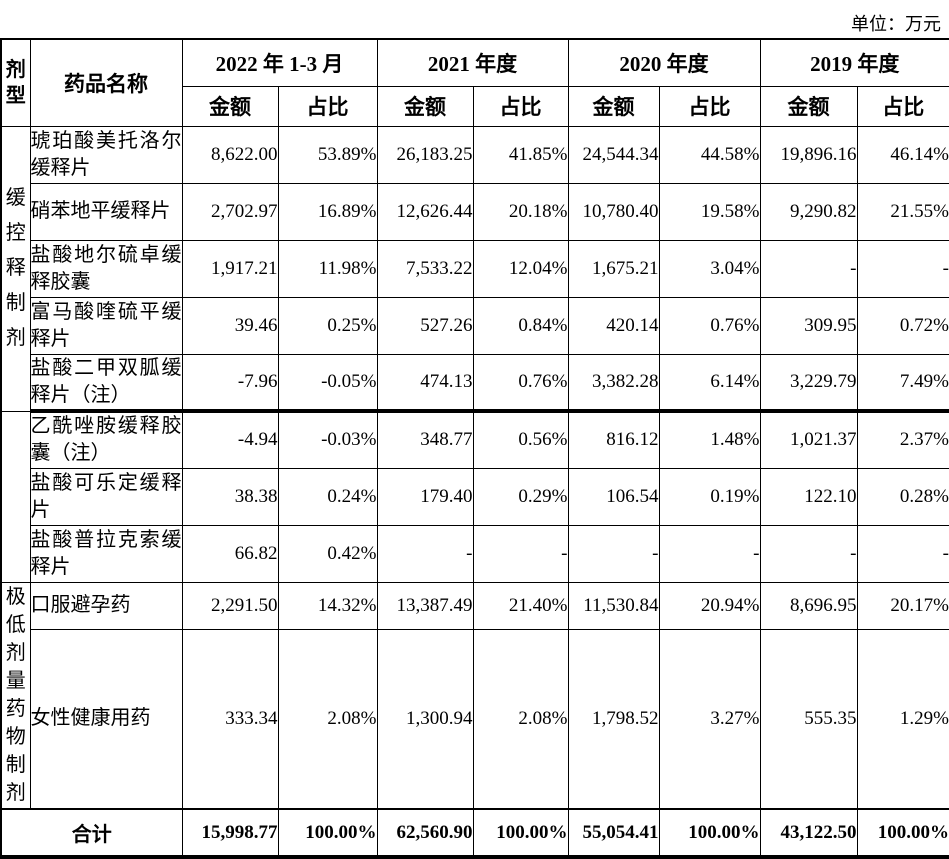 The width and height of the screenshot is (949, 859). Describe the element at coordinates (520, 496) in the screenshot. I see `ratio-cell: 0.29%` at that location.